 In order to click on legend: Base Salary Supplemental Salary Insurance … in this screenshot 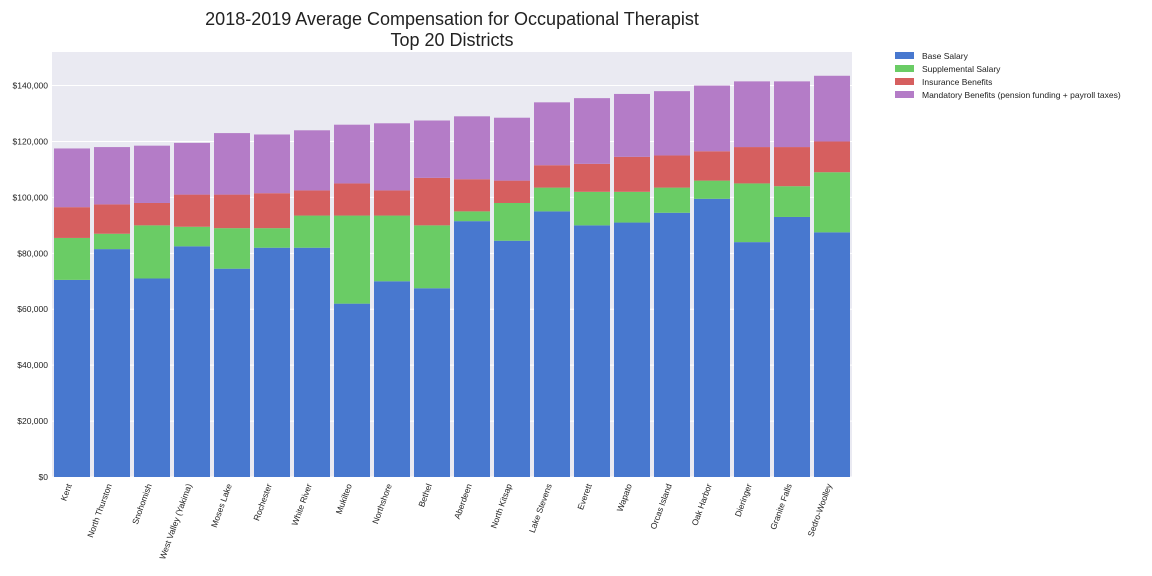, I will do `click(1008, 75)`.